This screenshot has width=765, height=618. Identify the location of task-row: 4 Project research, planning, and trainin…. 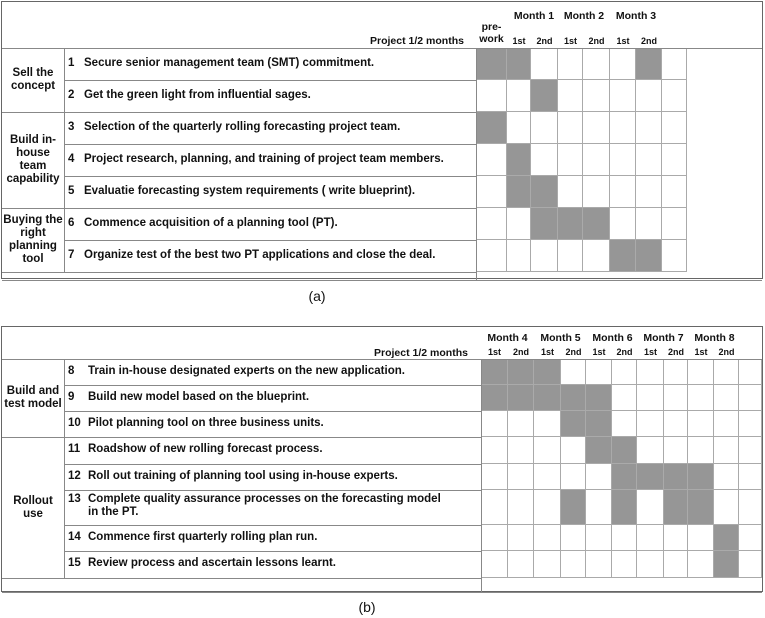
(256, 159).